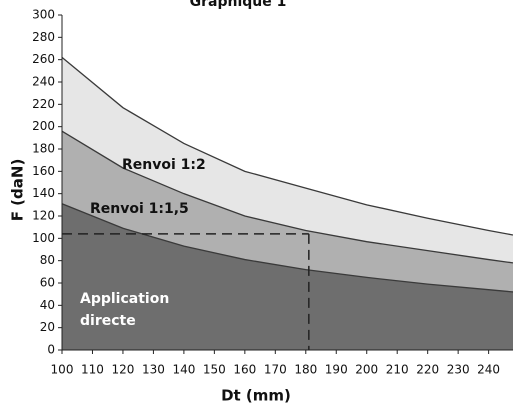 Image resolution: width=513 pixels, height=406 pixels. Describe the element at coordinates (125, 310) in the screenshot. I see `series-label: Application directe` at that location.